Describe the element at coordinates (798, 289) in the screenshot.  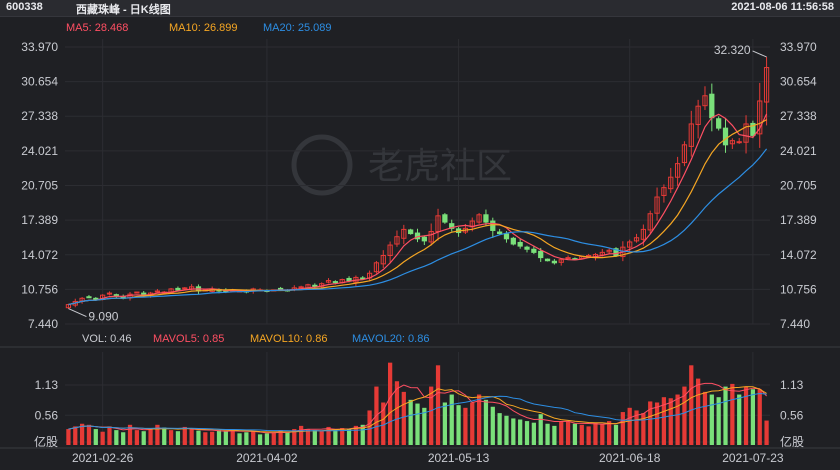
I see `price-tick-label-right: 10.756` at that location.